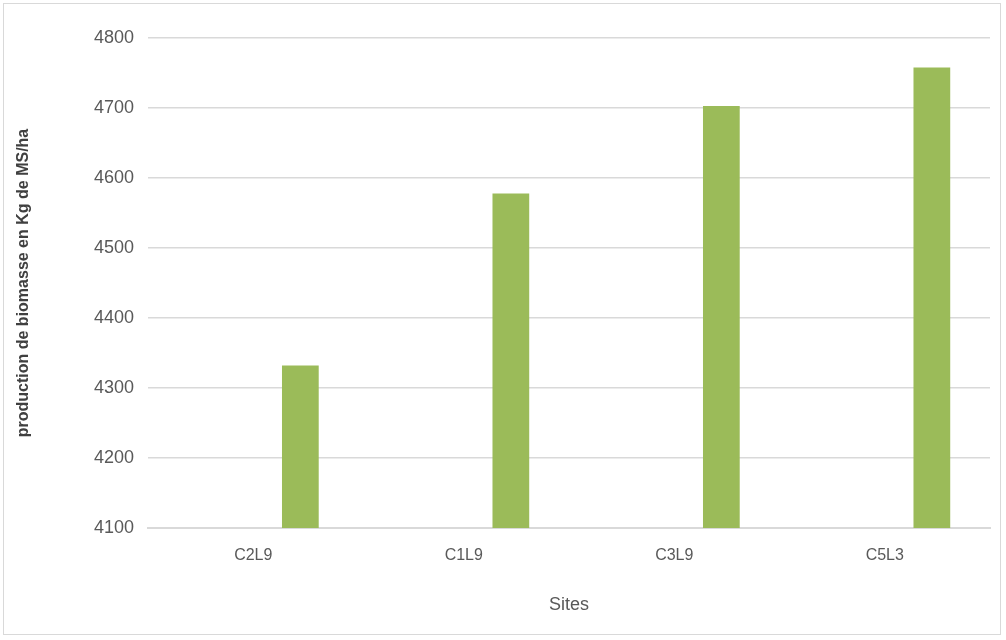 The height and width of the screenshot is (640, 1006). What do you see at coordinates (113, 36) in the screenshot?
I see `y-tick-label: 4800` at bounding box center [113, 36].